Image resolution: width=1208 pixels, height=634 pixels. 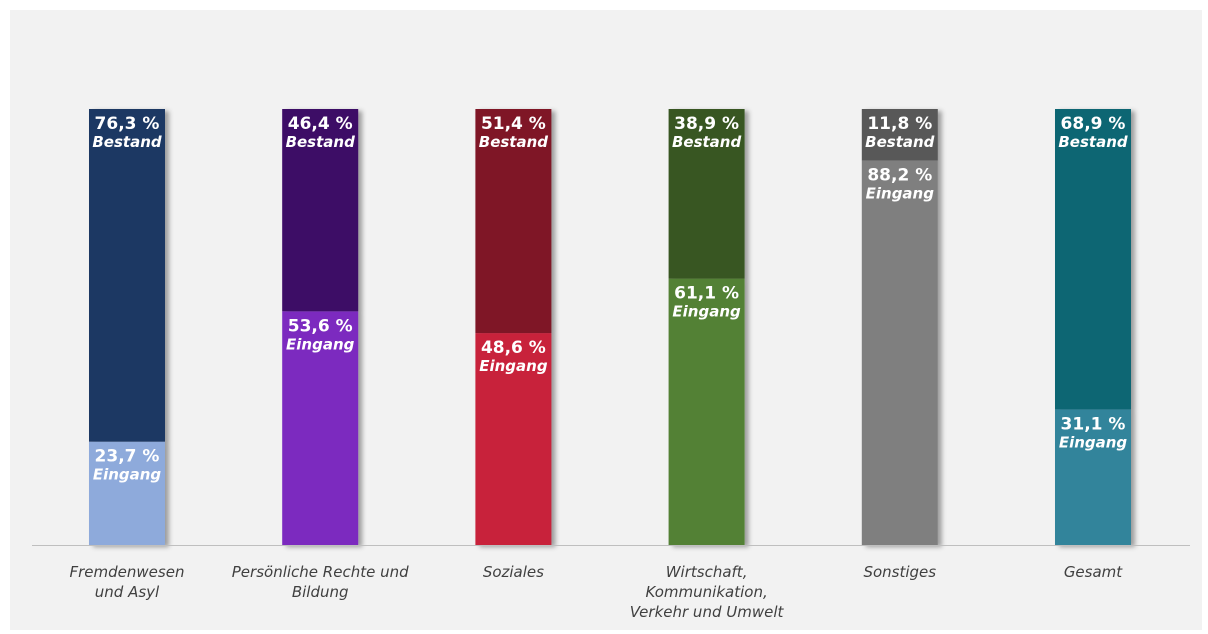 What do you see at coordinates (899, 124) in the screenshot?
I see `data-label: 11,8 %` at bounding box center [899, 124].